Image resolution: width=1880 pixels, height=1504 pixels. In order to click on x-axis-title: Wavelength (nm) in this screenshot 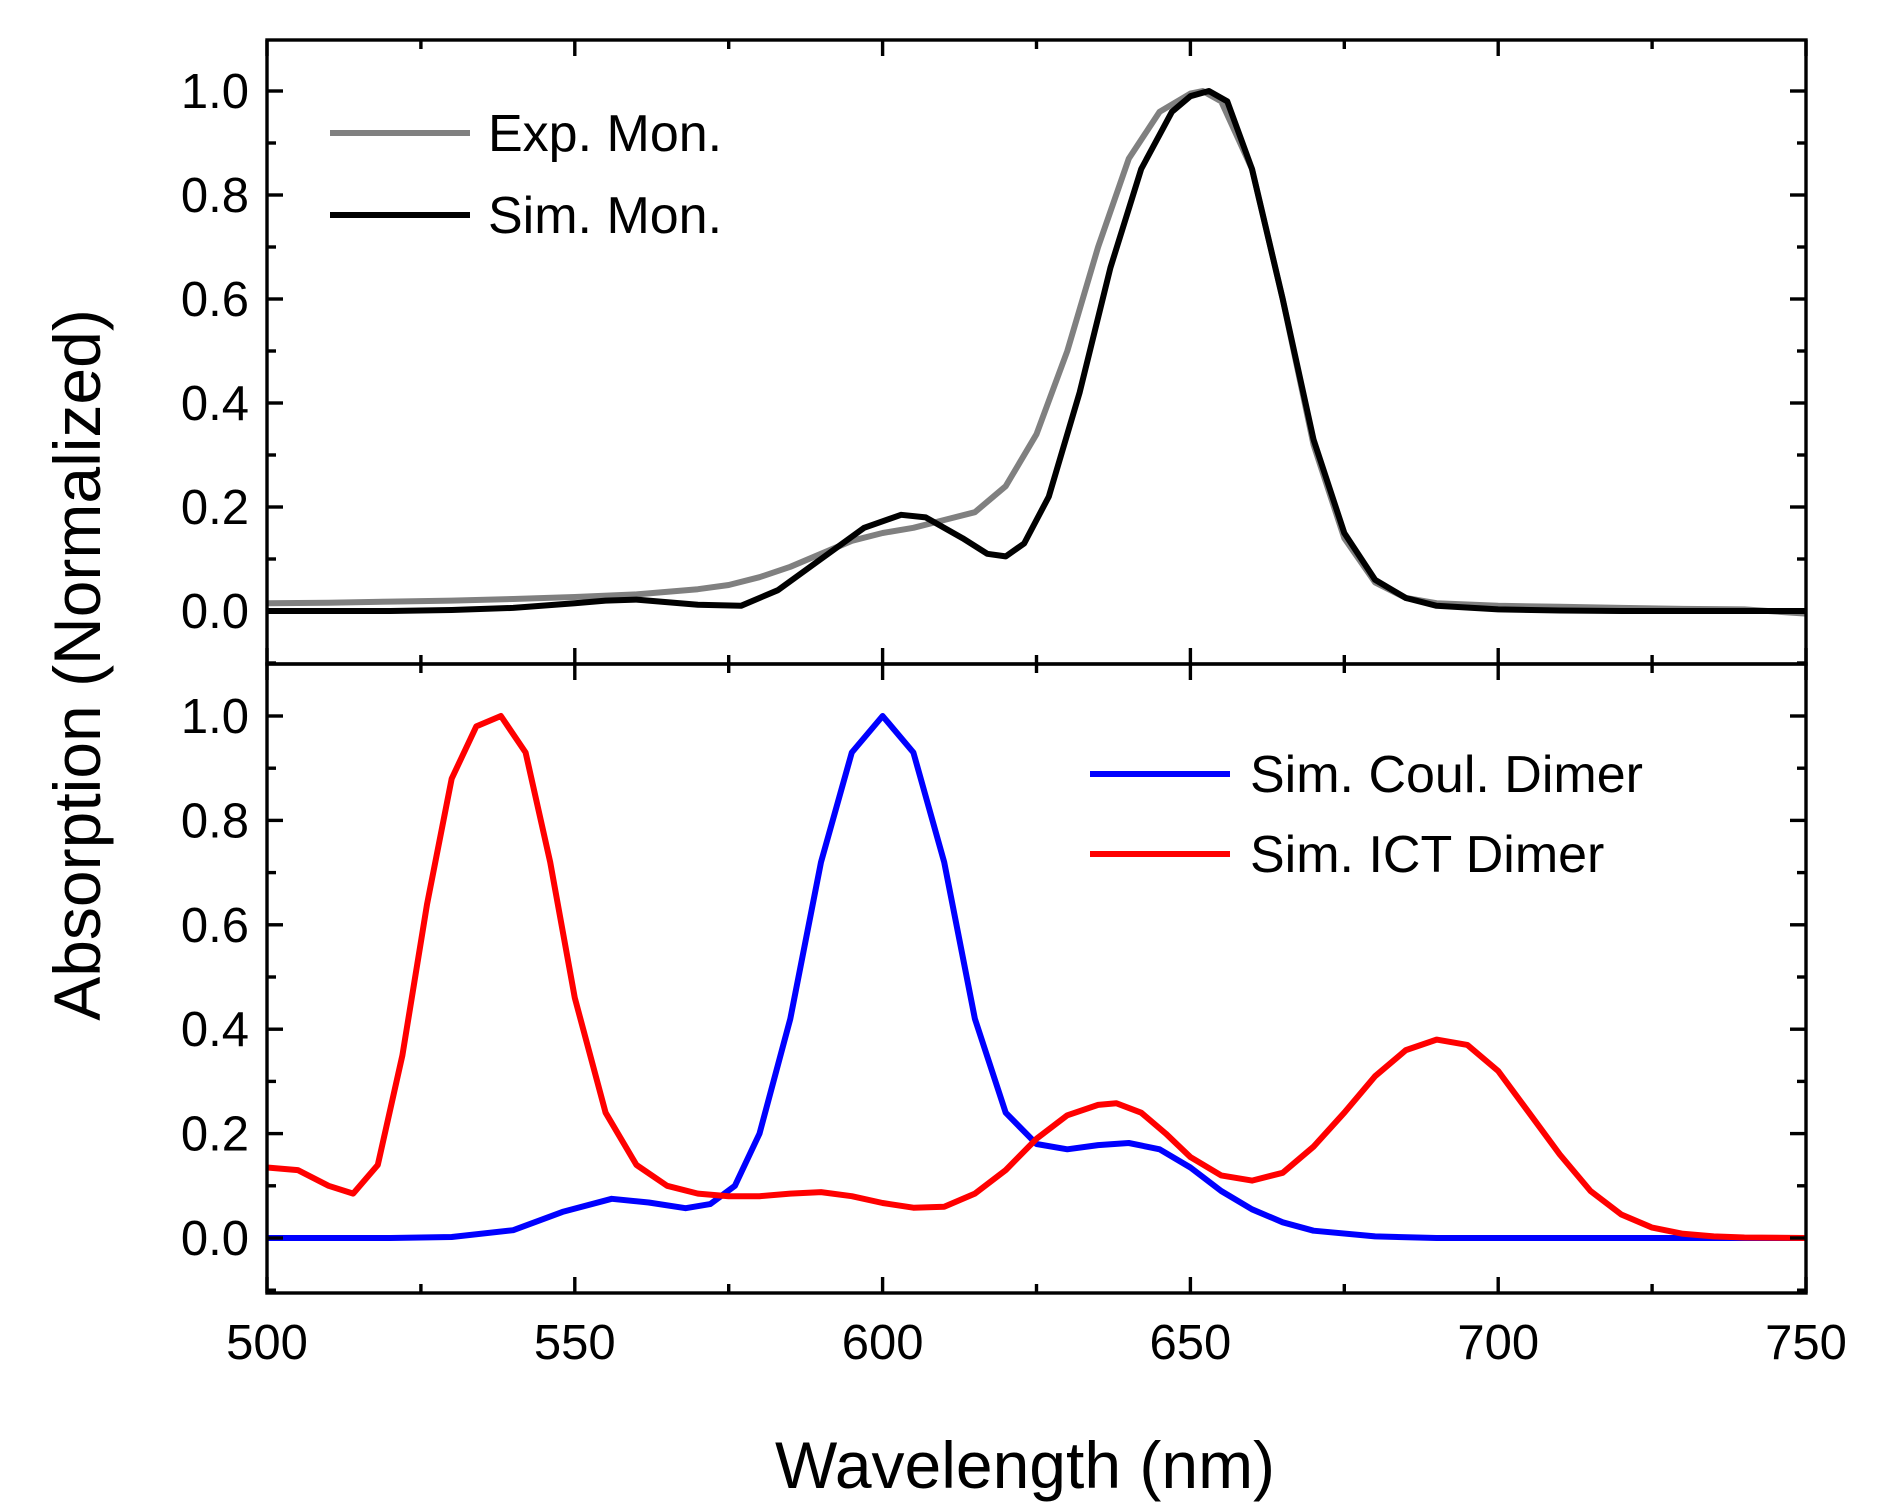, I will do `click(1025, 1465)`.